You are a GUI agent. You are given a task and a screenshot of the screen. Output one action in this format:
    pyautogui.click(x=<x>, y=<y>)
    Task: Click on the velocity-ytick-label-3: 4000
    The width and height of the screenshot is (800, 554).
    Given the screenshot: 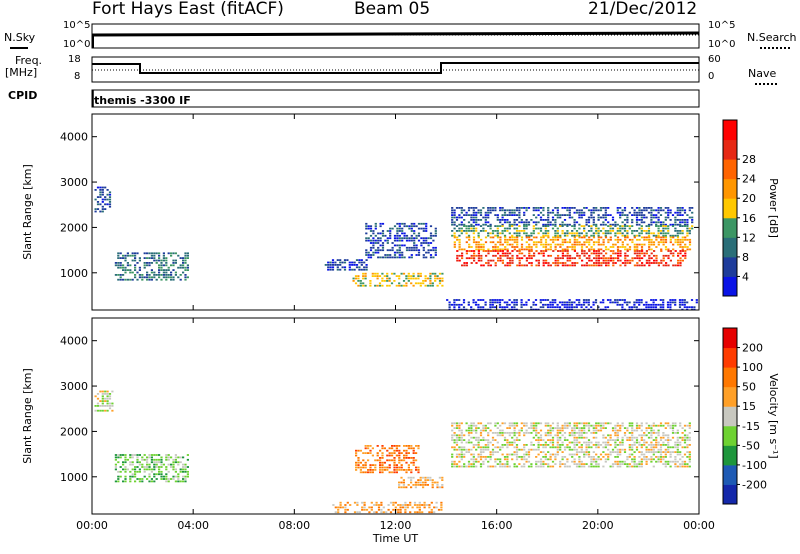 What is the action you would take?
    pyautogui.click(x=74, y=341)
    